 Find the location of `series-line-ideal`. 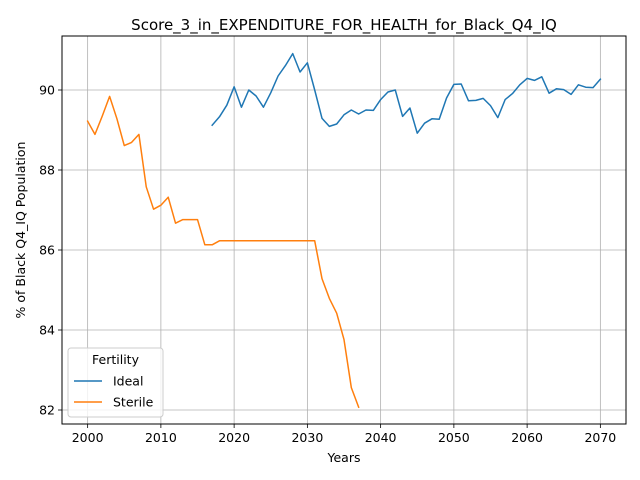

series-line-ideal is located at coordinates (406, 93).